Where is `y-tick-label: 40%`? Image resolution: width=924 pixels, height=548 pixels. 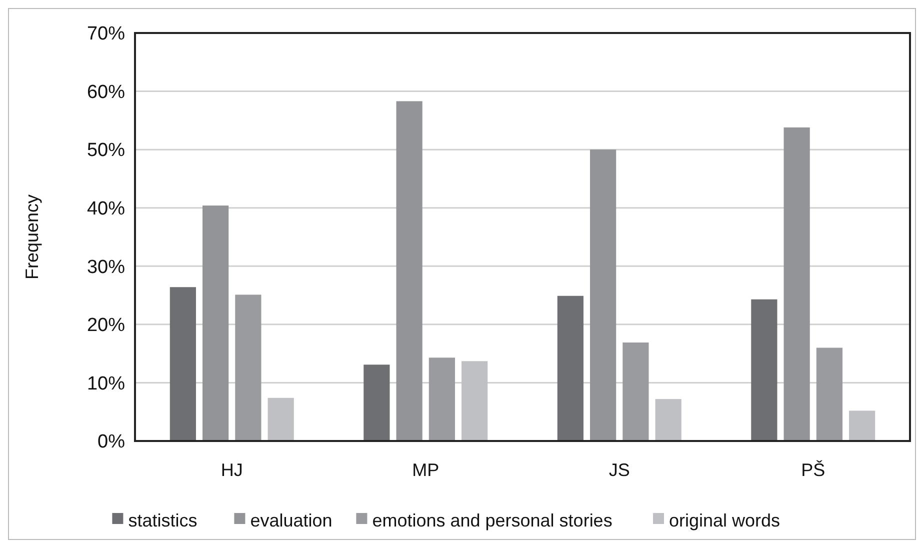 y-tick-label: 40% is located at coordinates (106, 209).